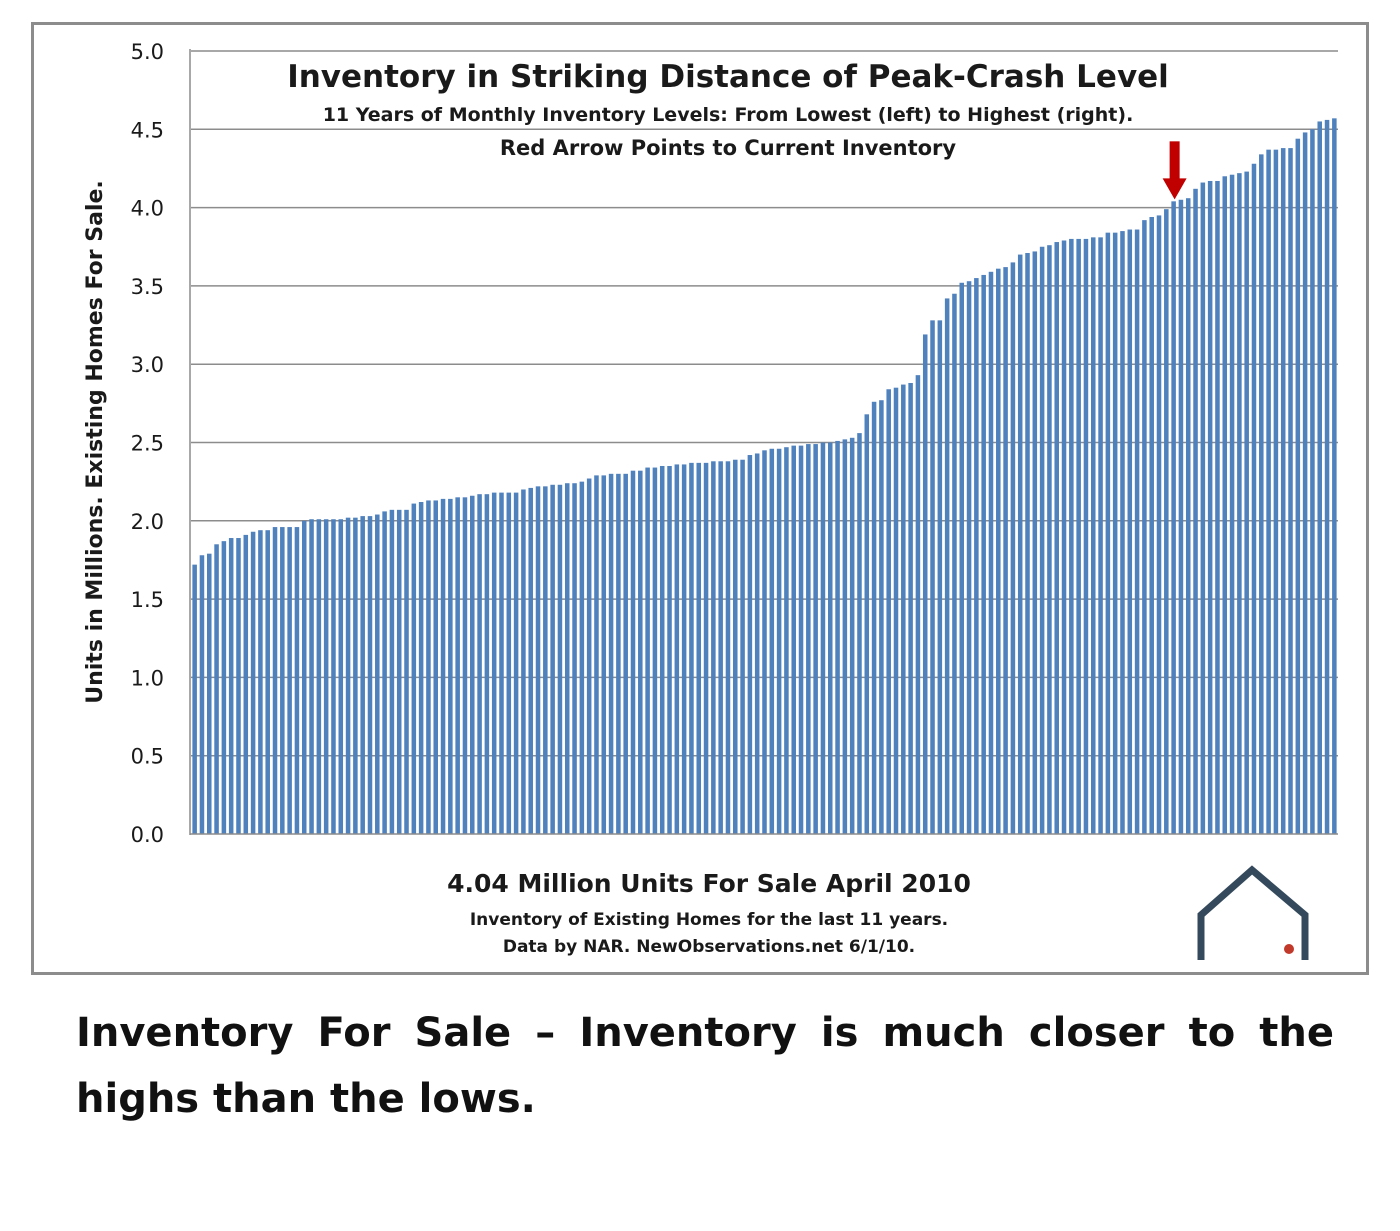  I want to click on y-tick-label: 2.5, so click(147, 444).